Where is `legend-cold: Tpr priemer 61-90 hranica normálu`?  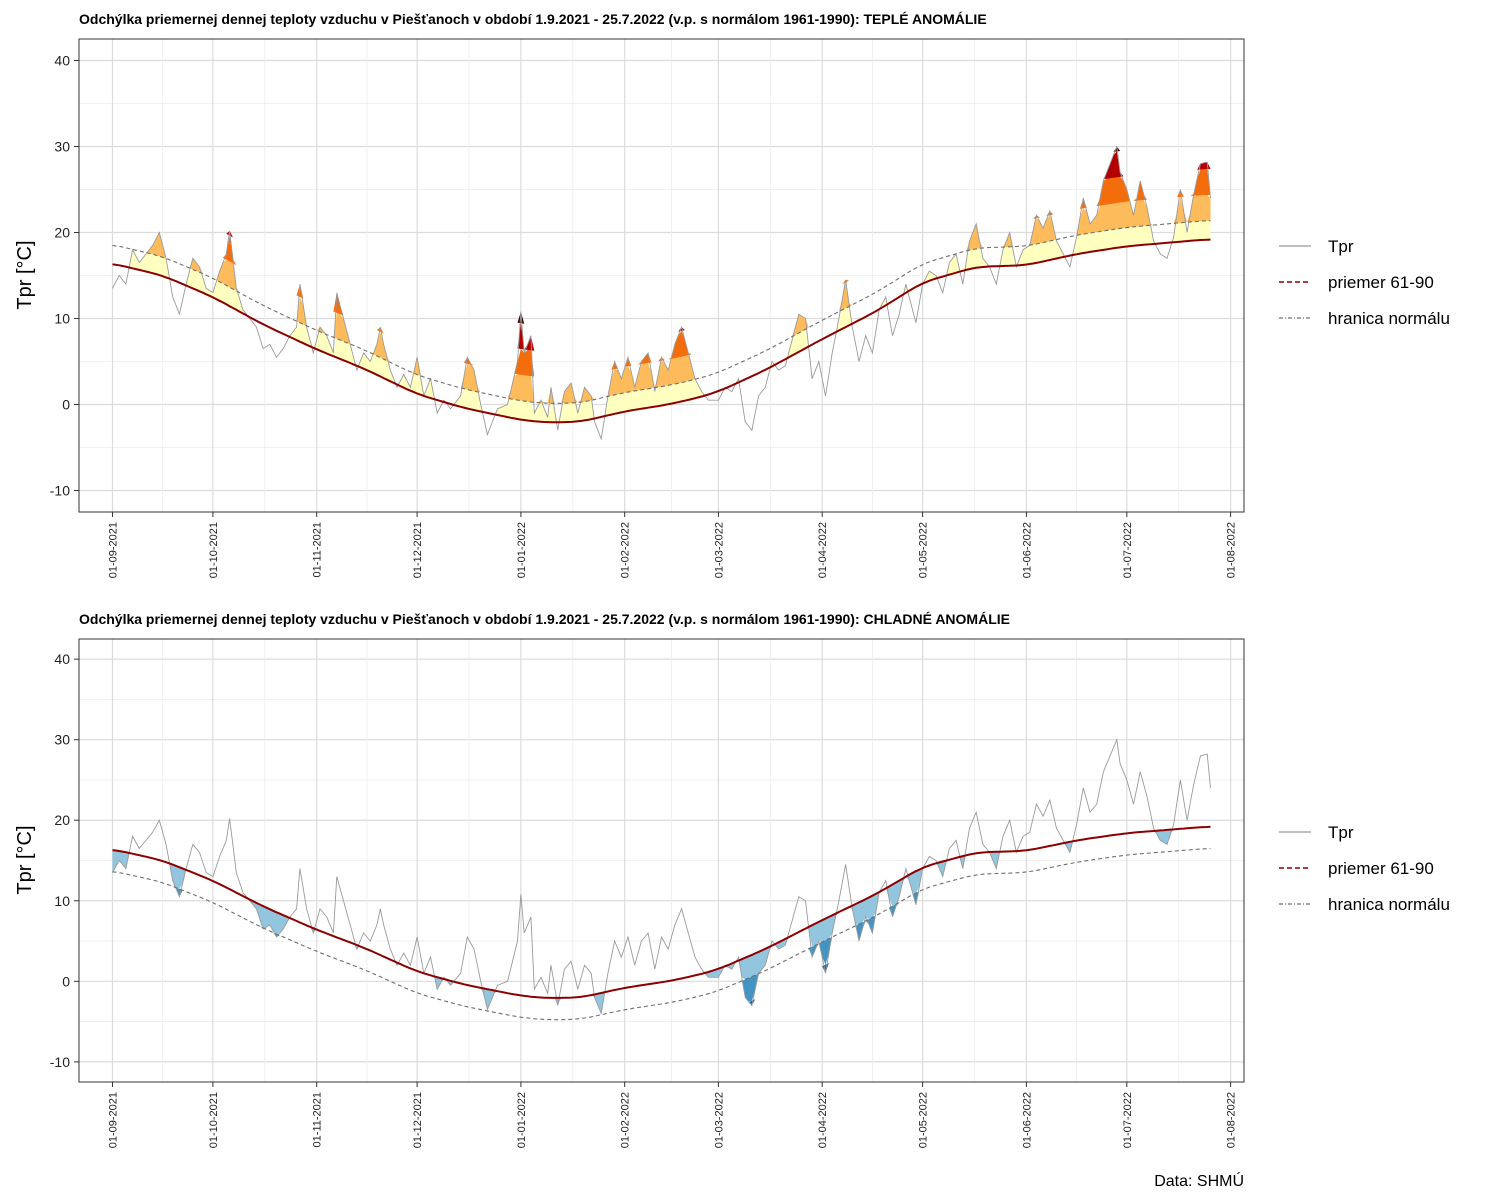
legend-cold: Tpr priemer 61-90 hranica normálu is located at coordinates (1364, 868).